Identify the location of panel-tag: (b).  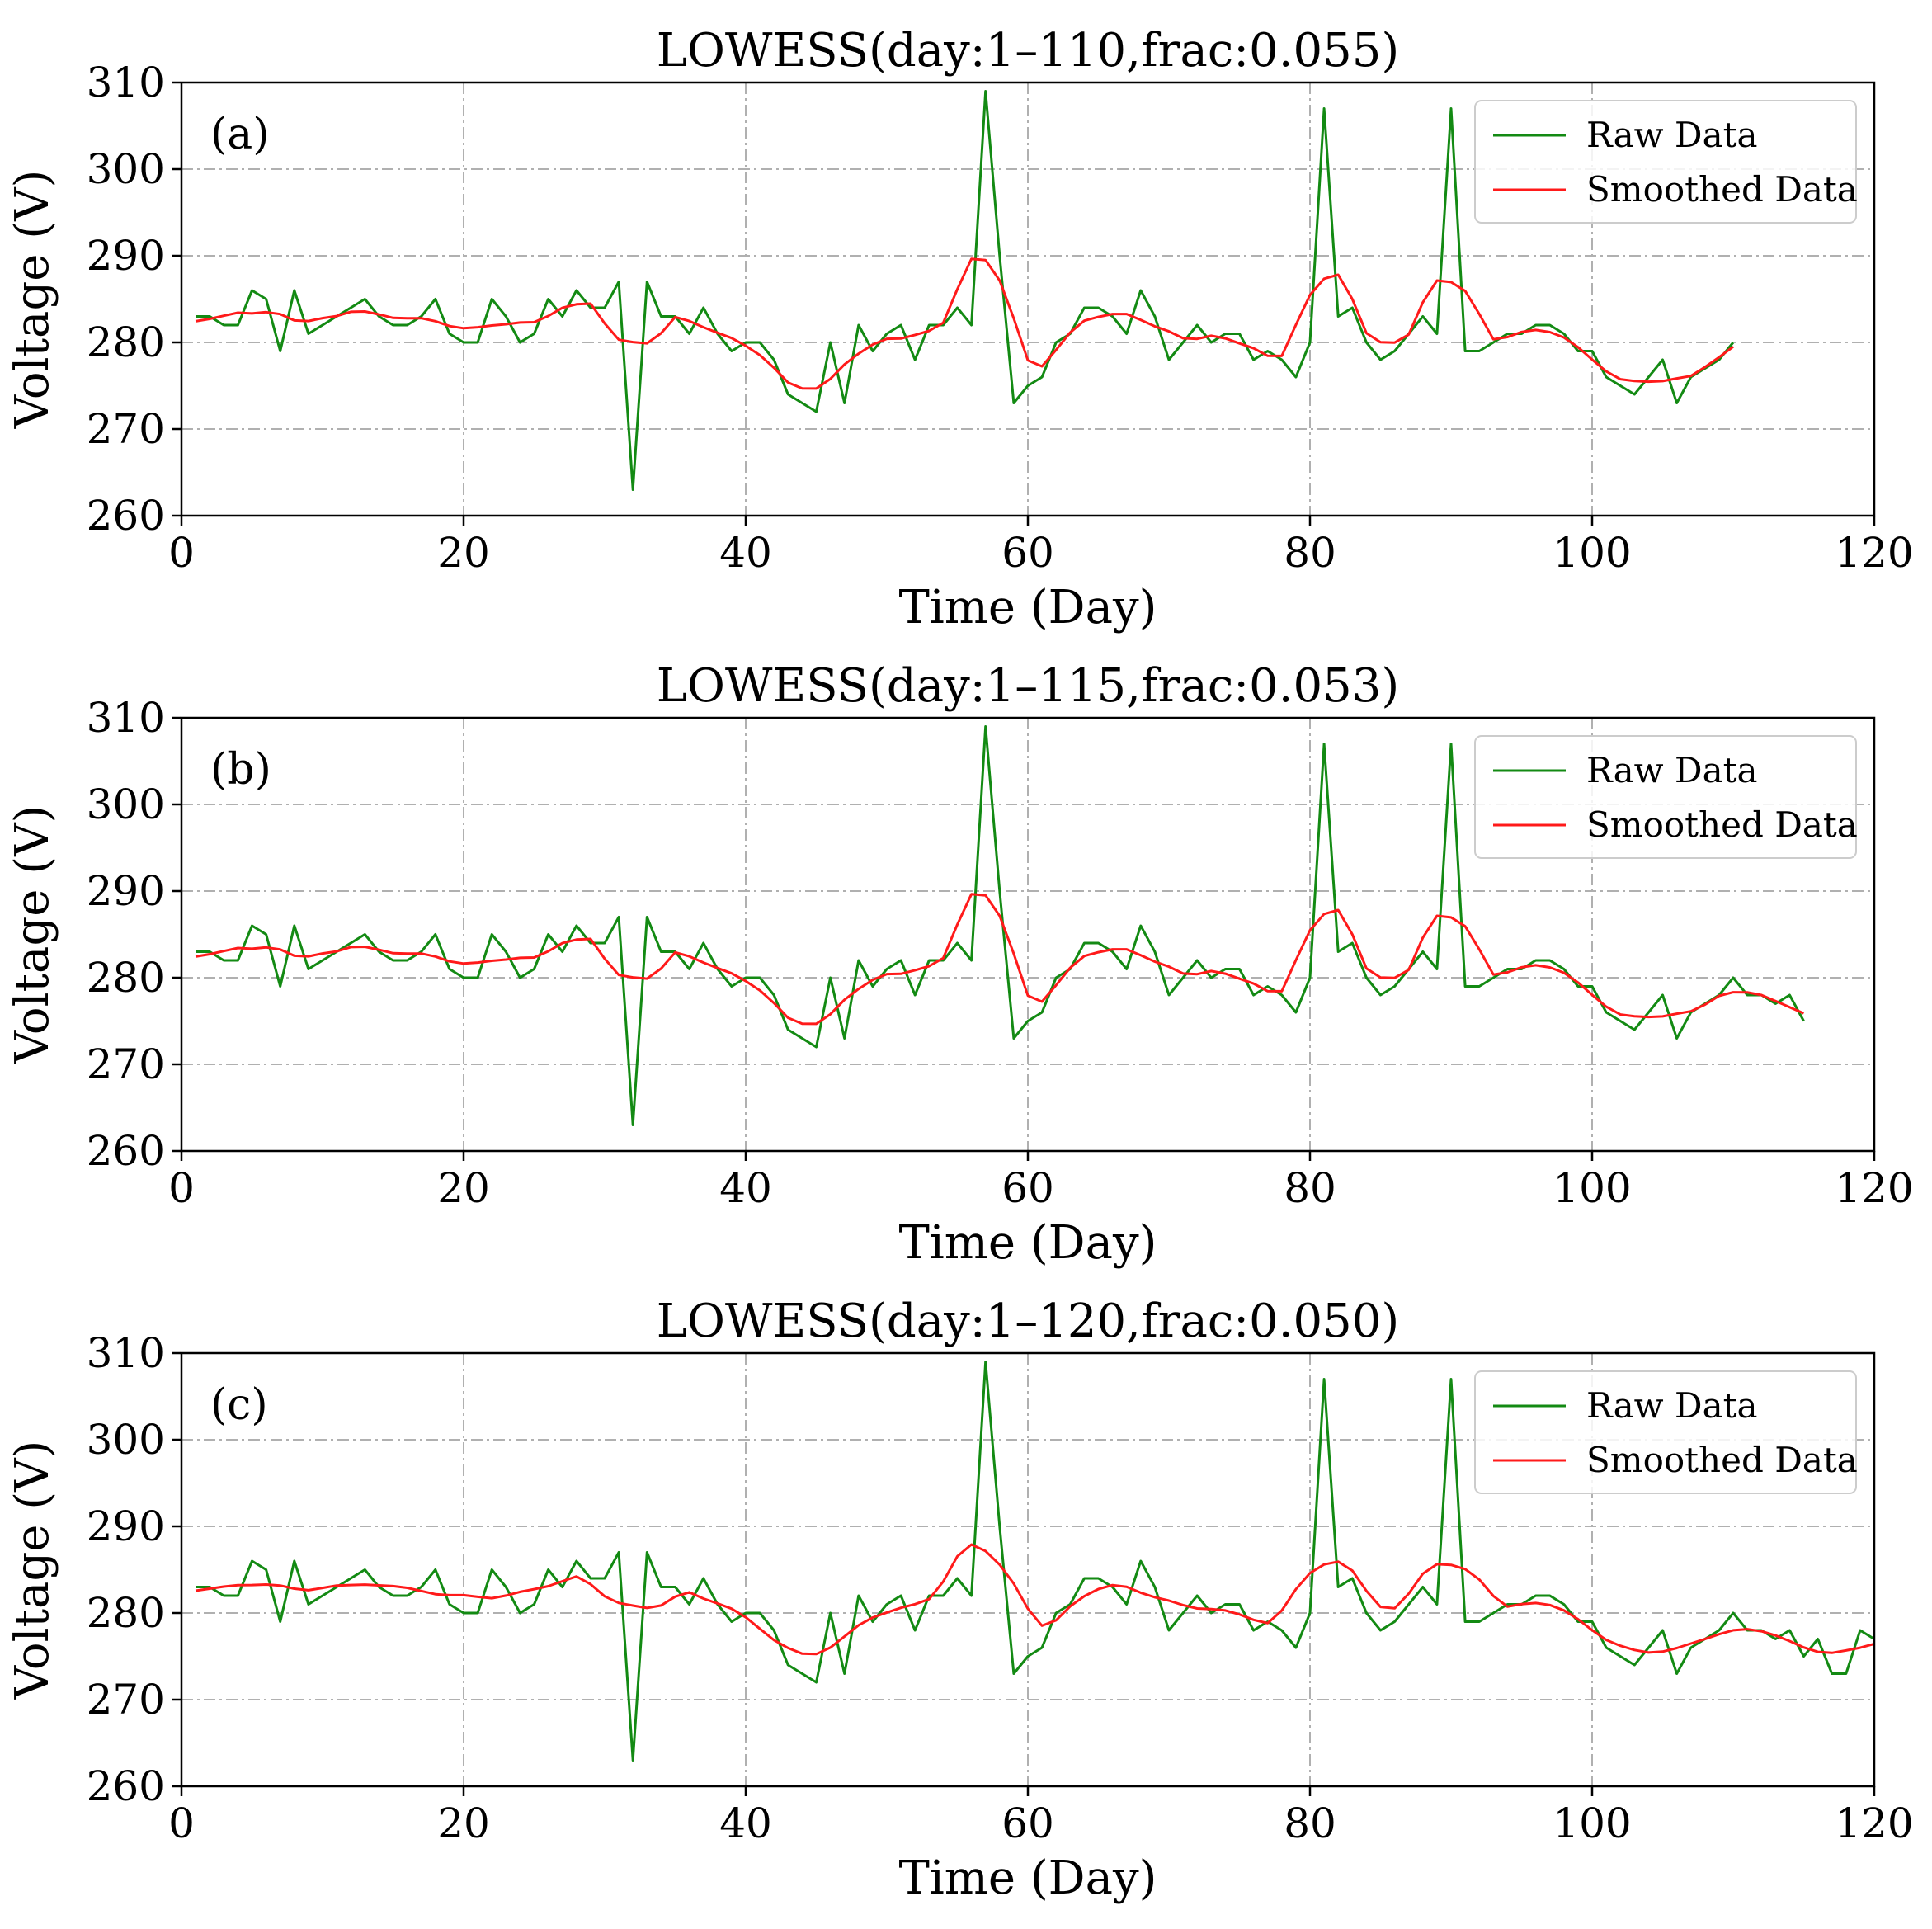
(240, 770).